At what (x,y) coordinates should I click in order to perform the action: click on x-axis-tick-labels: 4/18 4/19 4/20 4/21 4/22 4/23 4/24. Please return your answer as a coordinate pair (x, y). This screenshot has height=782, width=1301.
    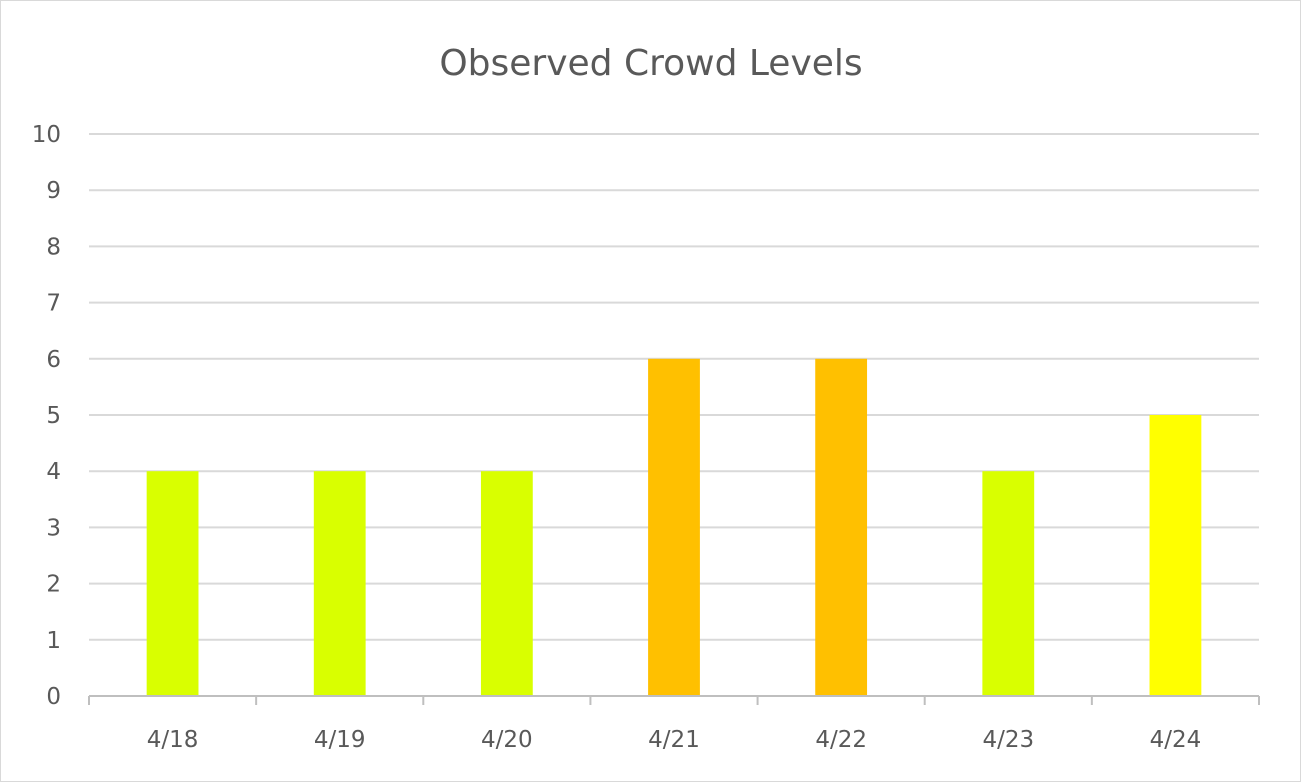
    Looking at the image, I should click on (674, 740).